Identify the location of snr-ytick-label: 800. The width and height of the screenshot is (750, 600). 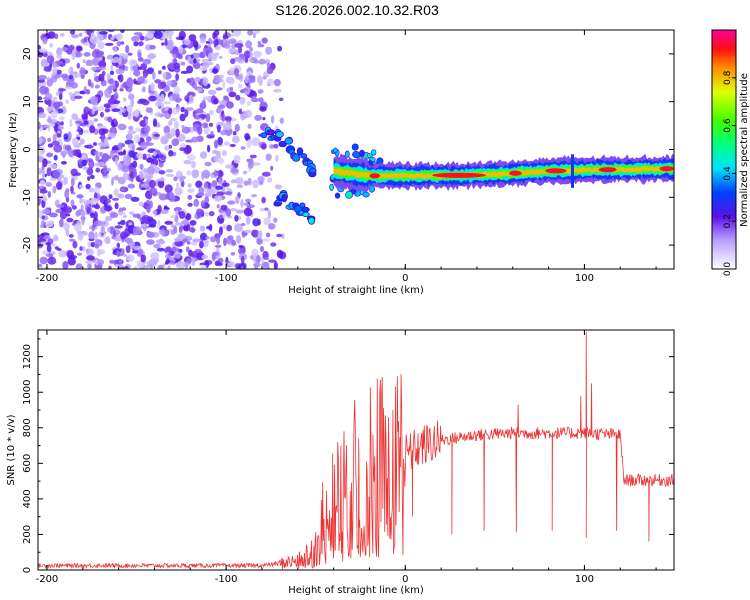
(27, 427).